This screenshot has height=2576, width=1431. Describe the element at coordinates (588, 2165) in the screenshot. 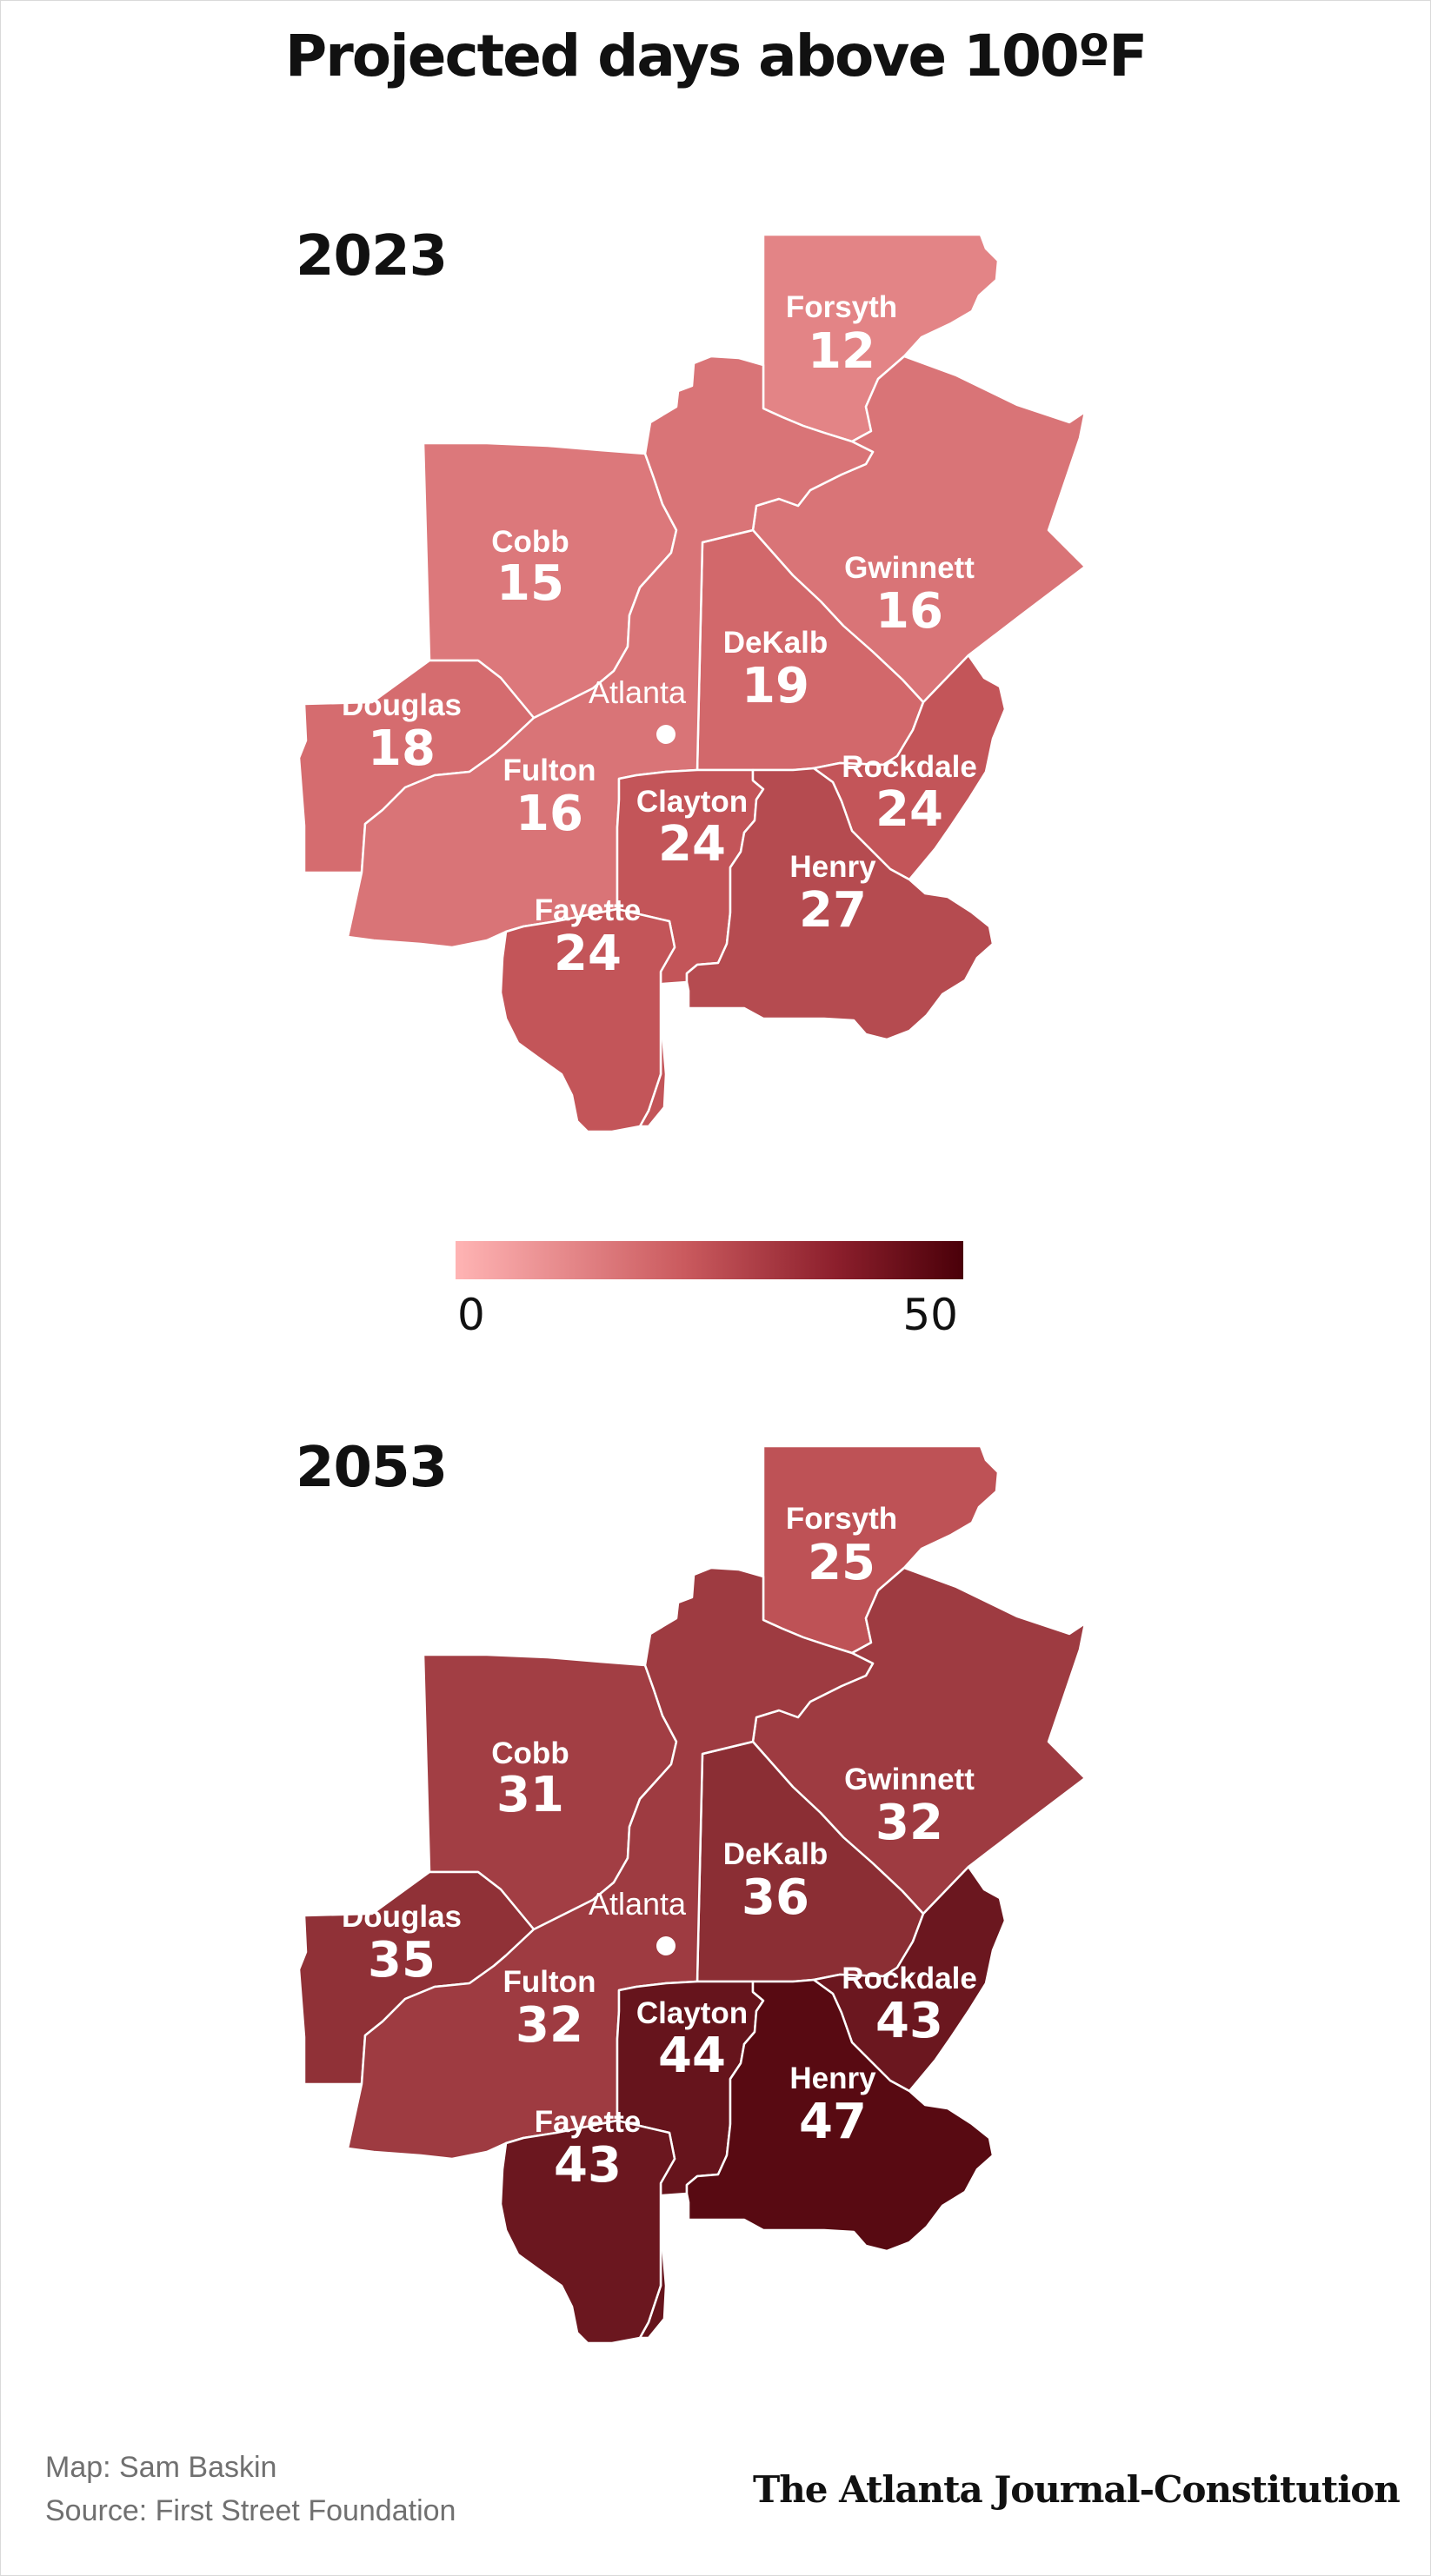

I see `county-value-fayette: 43` at that location.